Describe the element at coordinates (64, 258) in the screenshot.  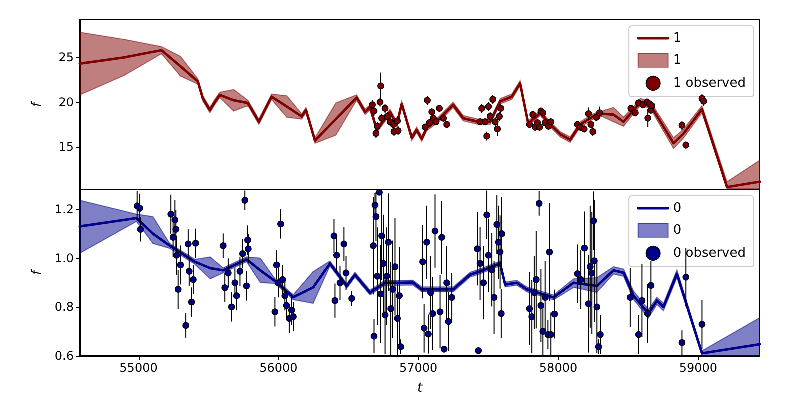
I see `y-tick-label: 1.0` at that location.